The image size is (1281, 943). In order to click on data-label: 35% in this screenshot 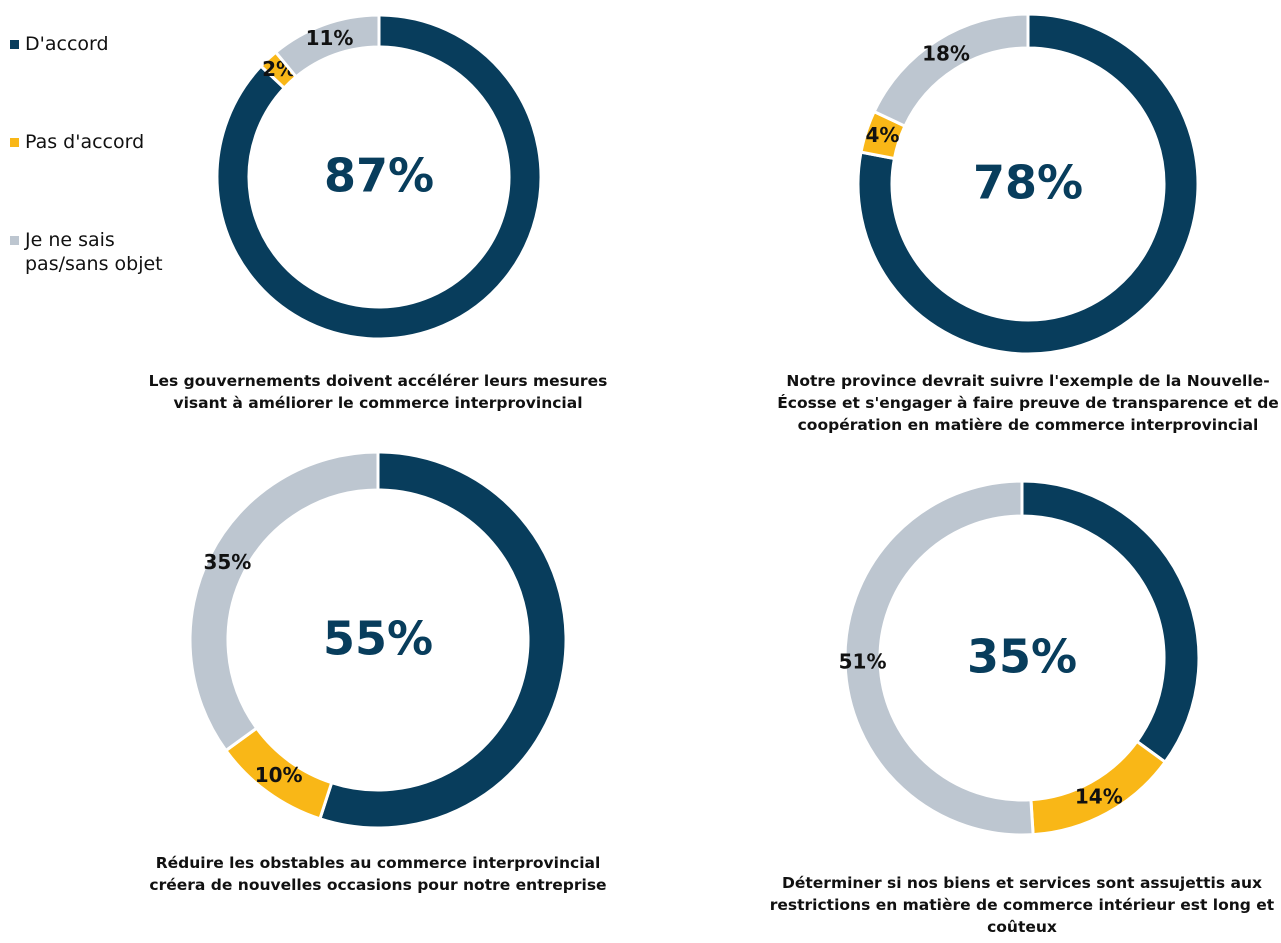, I will do `click(227, 562)`.